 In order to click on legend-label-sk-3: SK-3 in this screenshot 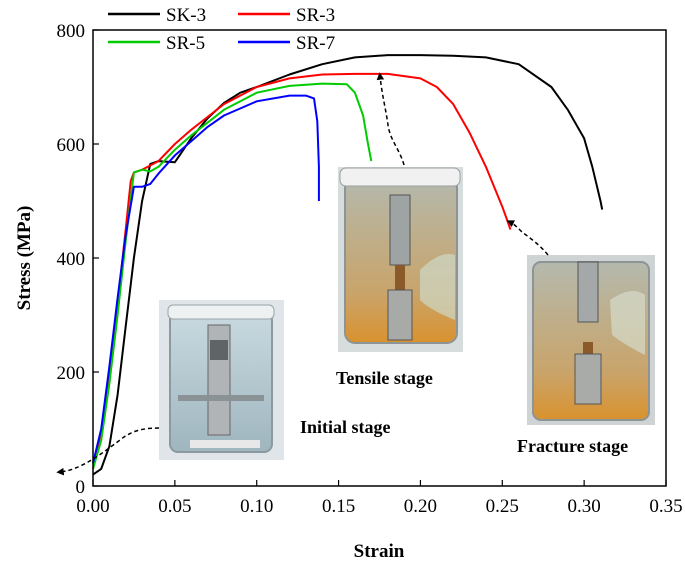, I will do `click(186, 15)`.